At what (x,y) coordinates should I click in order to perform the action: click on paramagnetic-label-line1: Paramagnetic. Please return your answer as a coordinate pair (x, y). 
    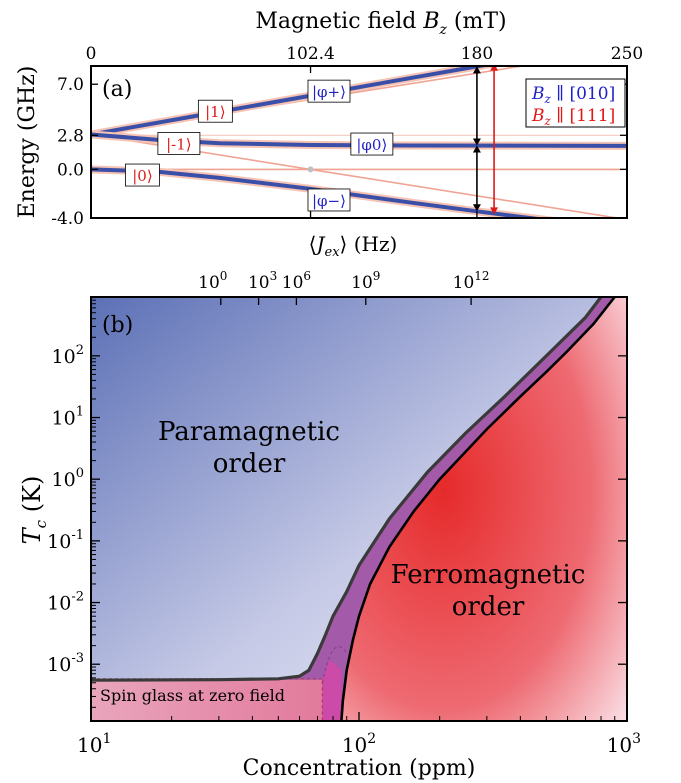
    Looking at the image, I should click on (249, 432).